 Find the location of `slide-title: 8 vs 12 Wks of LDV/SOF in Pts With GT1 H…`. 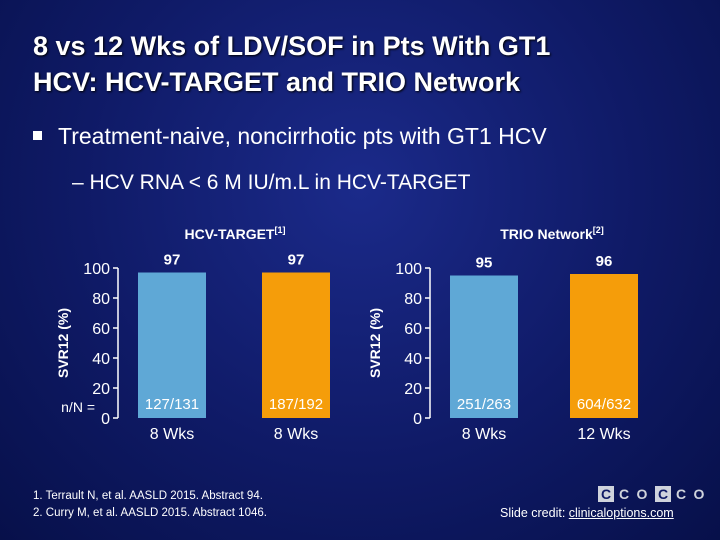

slide-title: 8 vs 12 Wks of LDV/SOF in Pts With GT1 H… is located at coordinates (373, 64).